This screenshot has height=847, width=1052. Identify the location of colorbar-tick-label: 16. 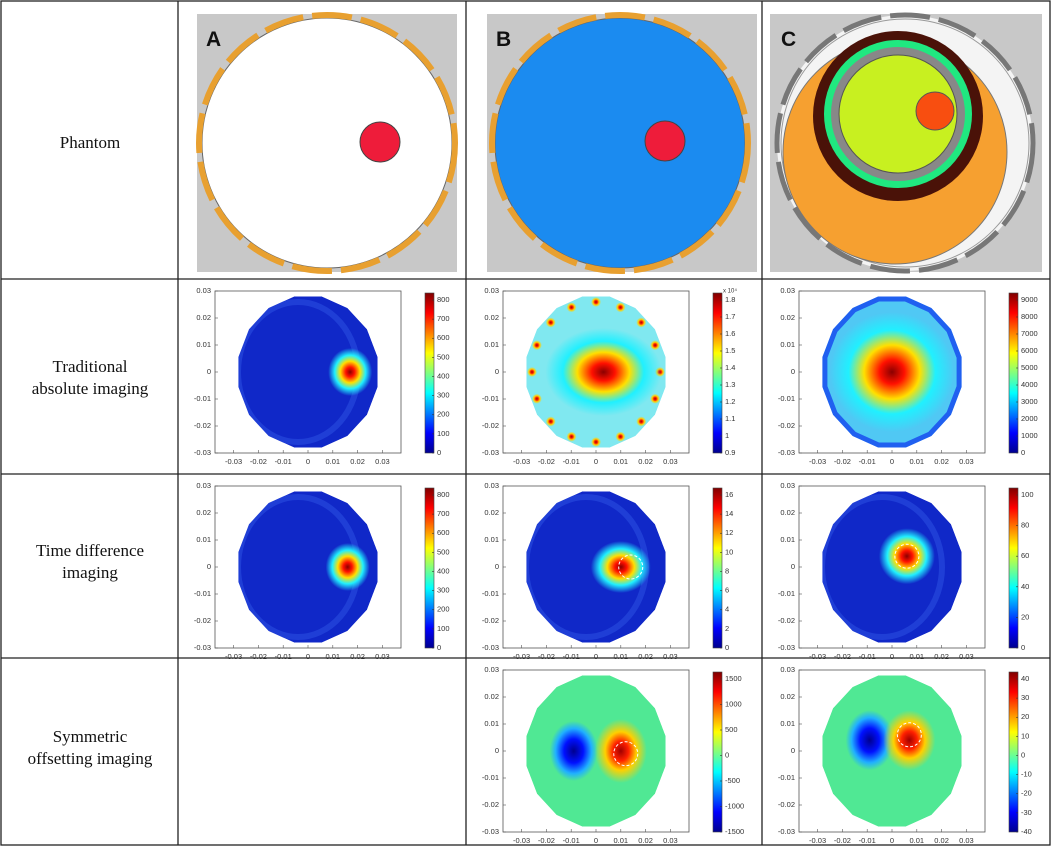
(729, 494).